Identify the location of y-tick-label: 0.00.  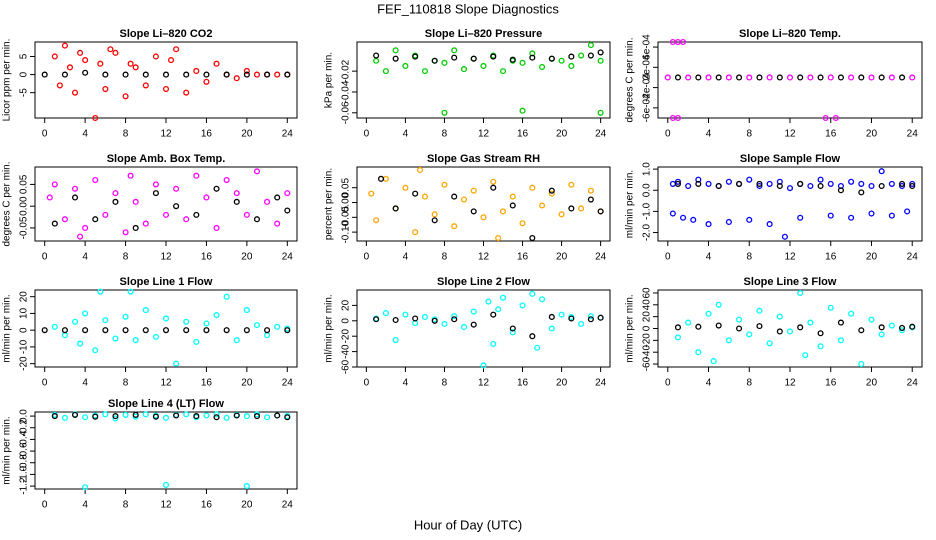
(24, 206).